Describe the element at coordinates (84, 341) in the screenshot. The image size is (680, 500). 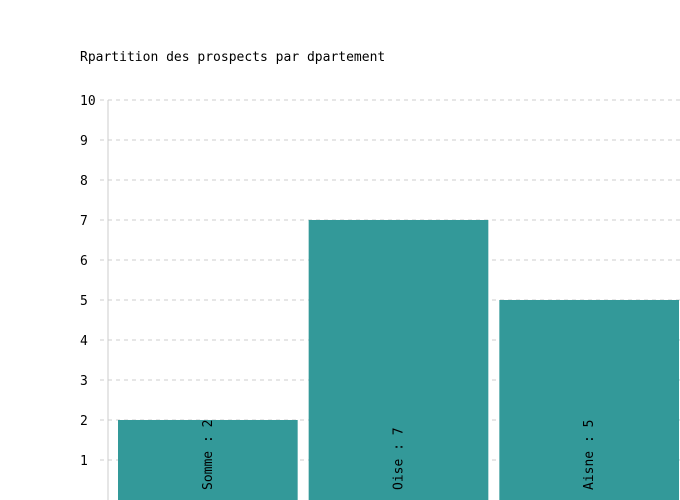
I see `y-tick-label: 4` at that location.